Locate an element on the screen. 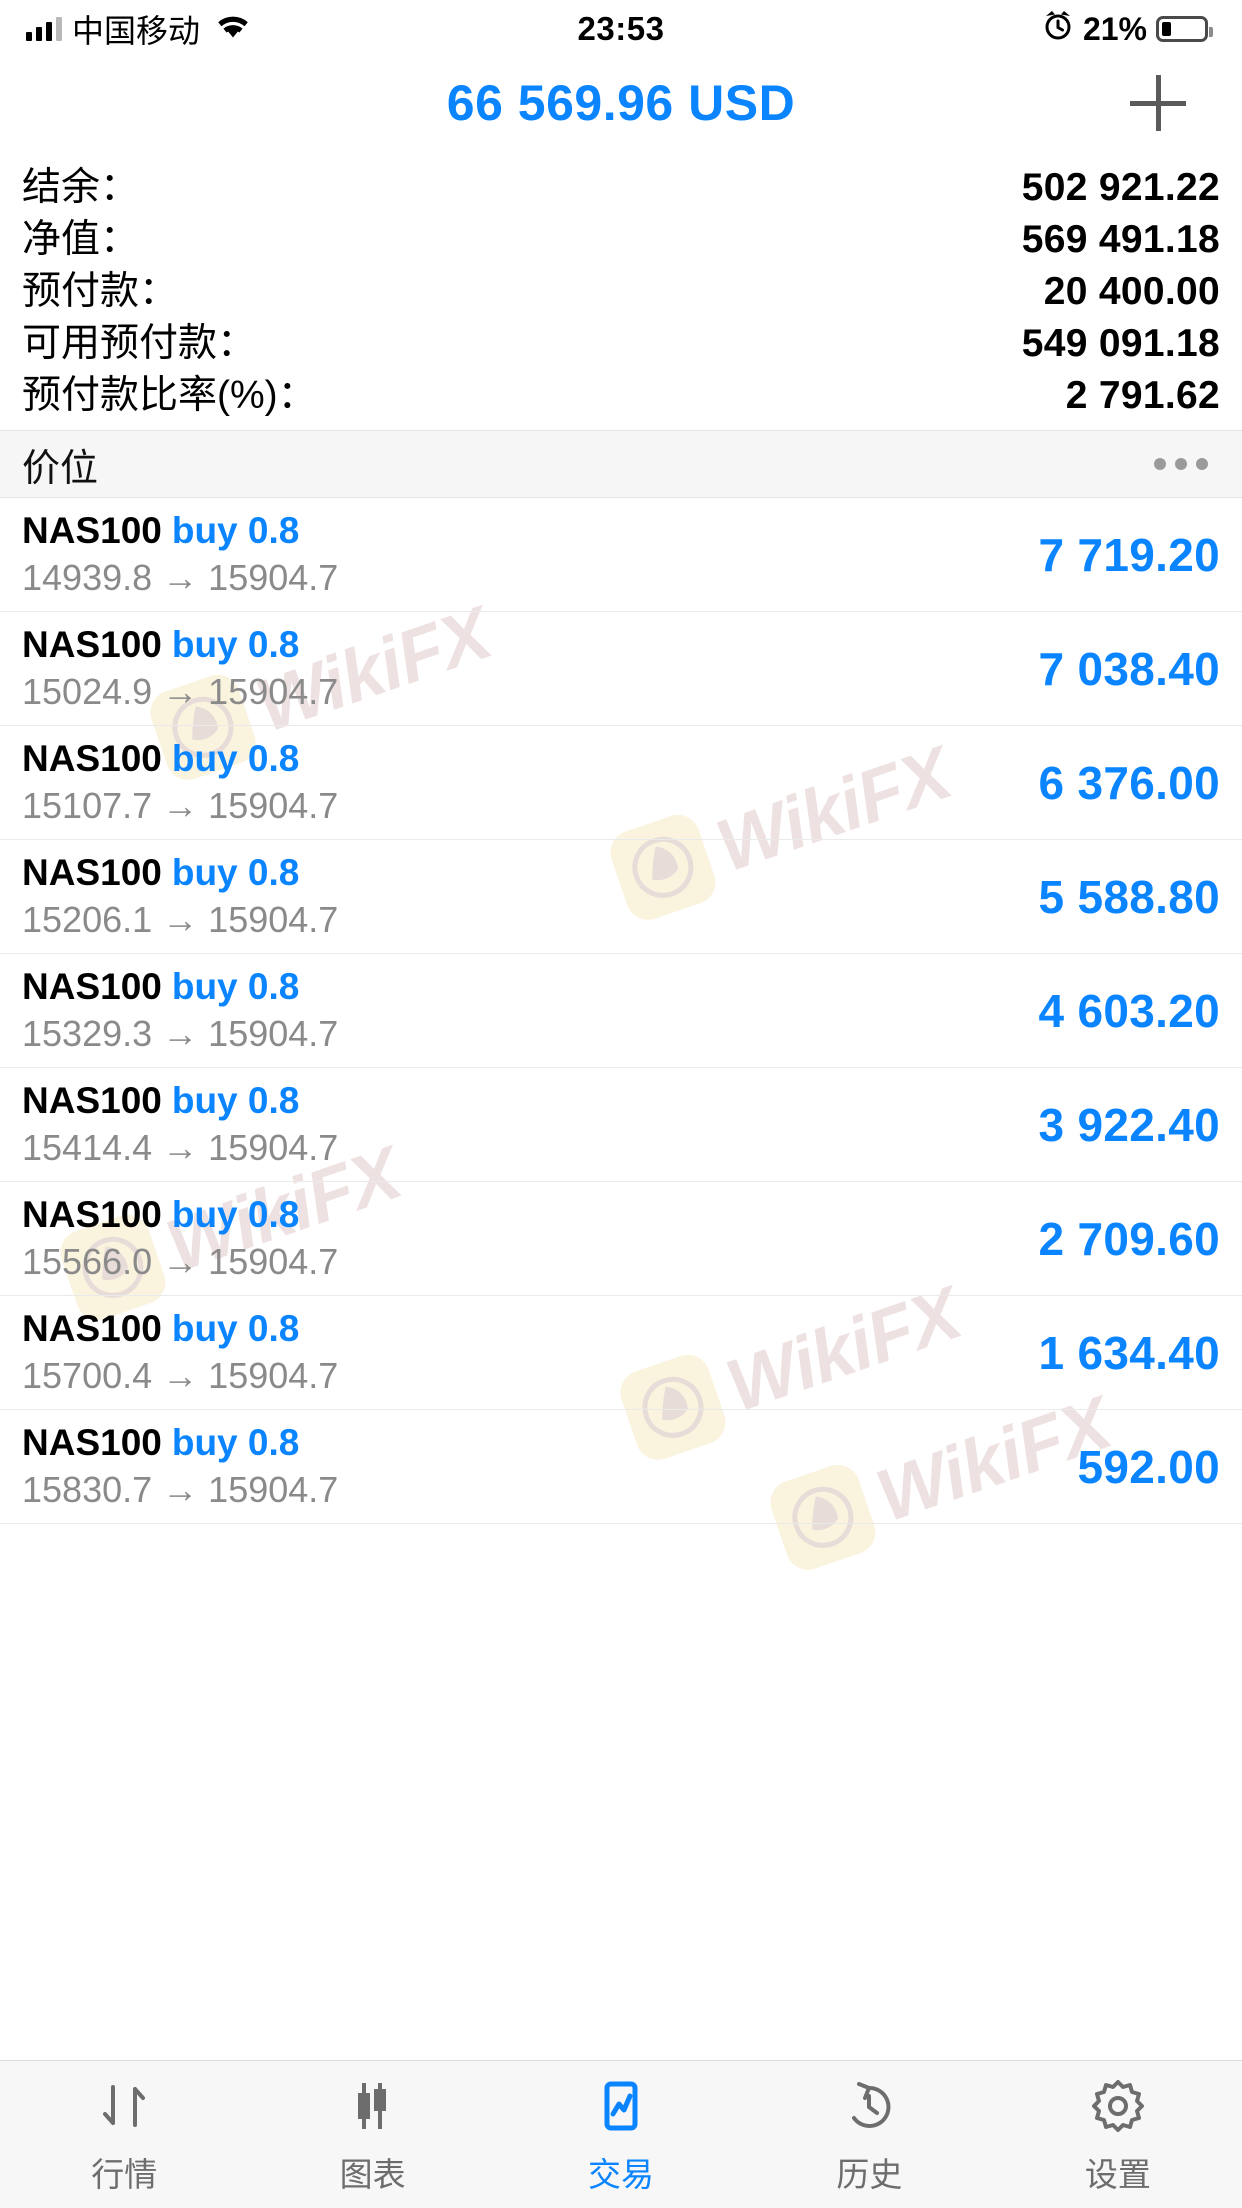 Image resolution: width=1242 pixels, height=2208 pixels. position-prices: 15830.7 → 15904.7 is located at coordinates (180, 1490).